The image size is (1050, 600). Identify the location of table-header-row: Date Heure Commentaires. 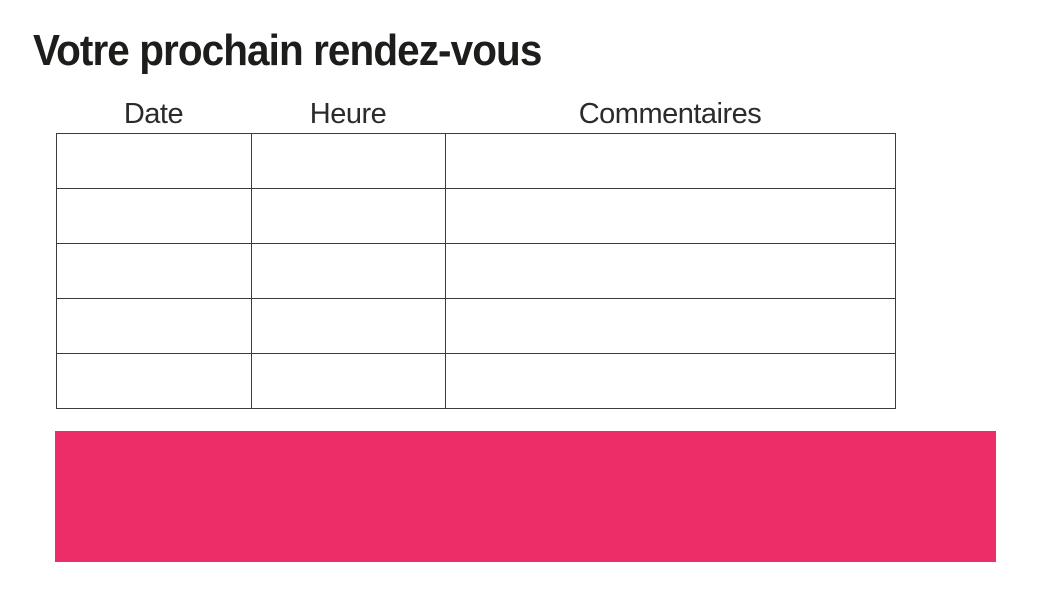
(475, 114).